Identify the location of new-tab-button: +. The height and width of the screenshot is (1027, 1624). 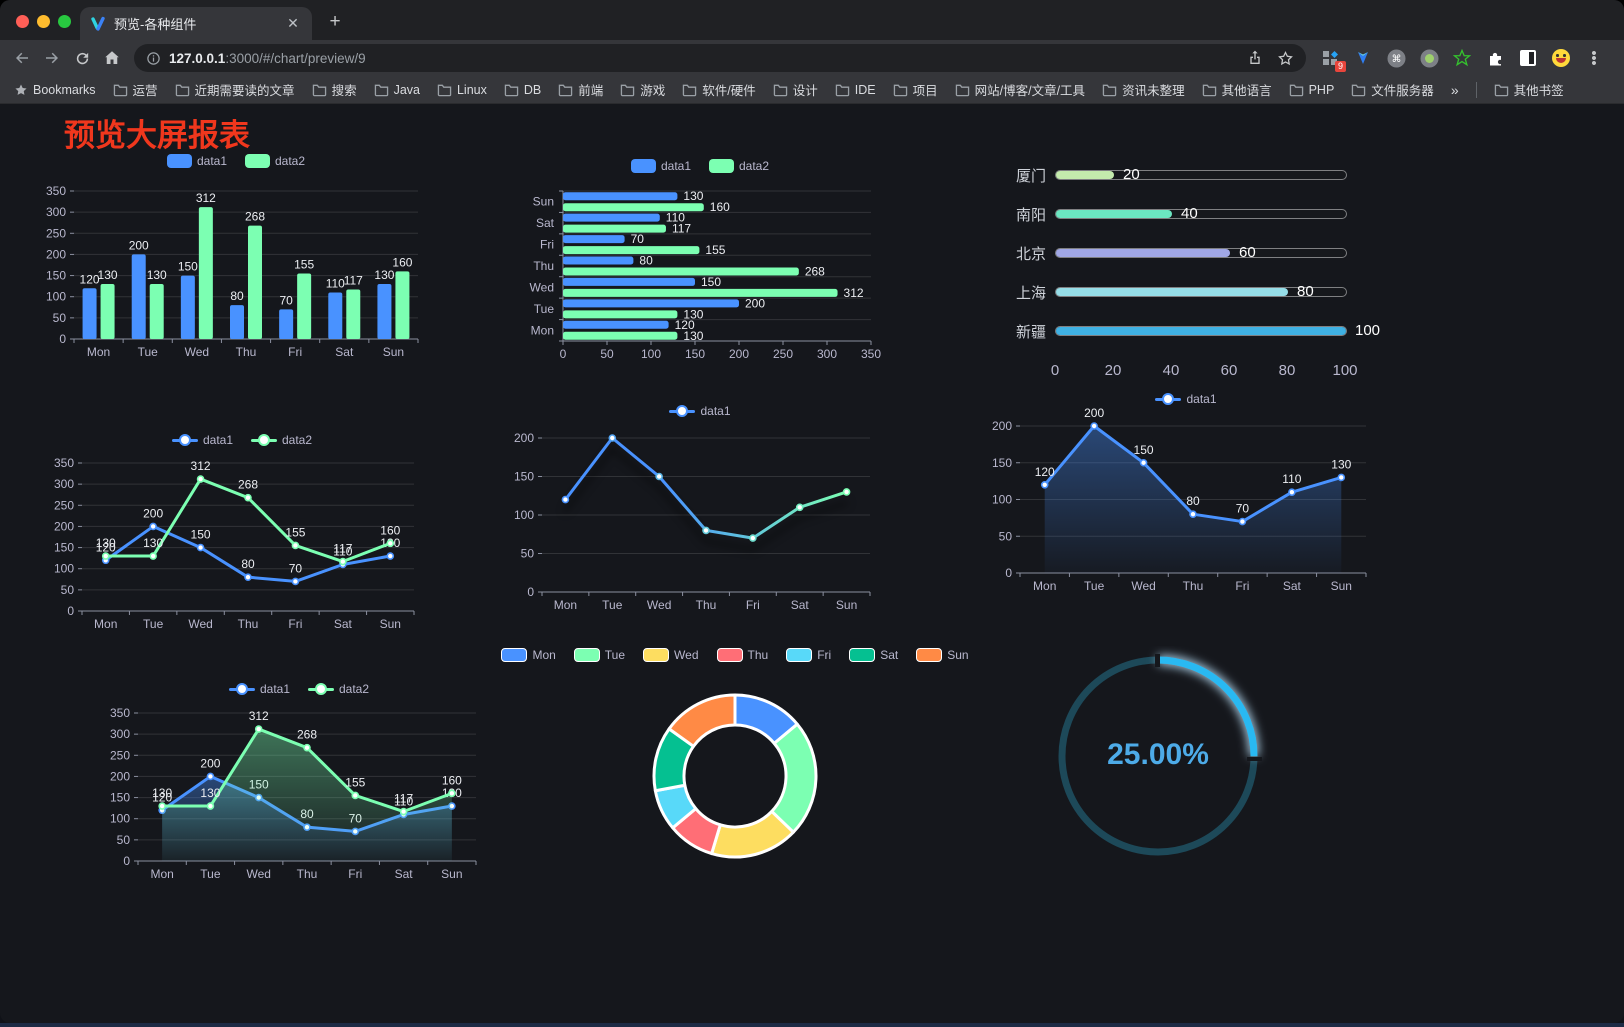
(335, 21).